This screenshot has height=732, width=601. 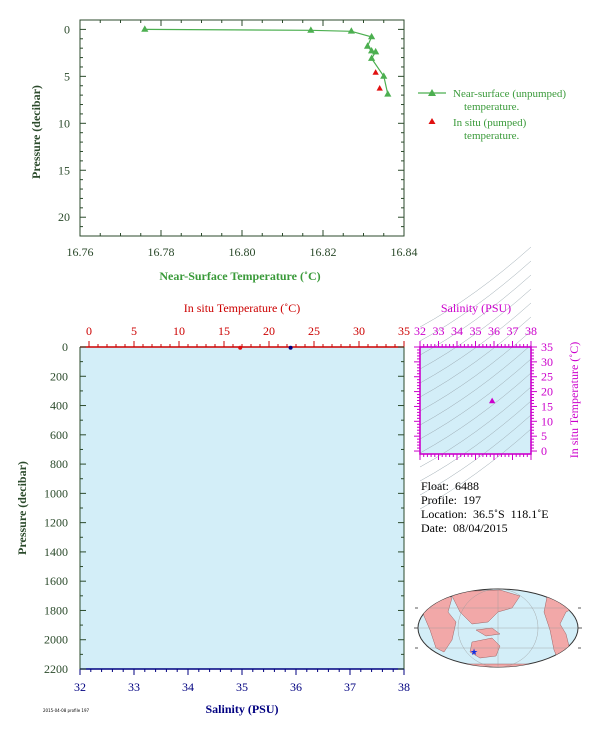 What do you see at coordinates (224, 331) in the screenshot?
I see `temperature-tick-label: 15` at bounding box center [224, 331].